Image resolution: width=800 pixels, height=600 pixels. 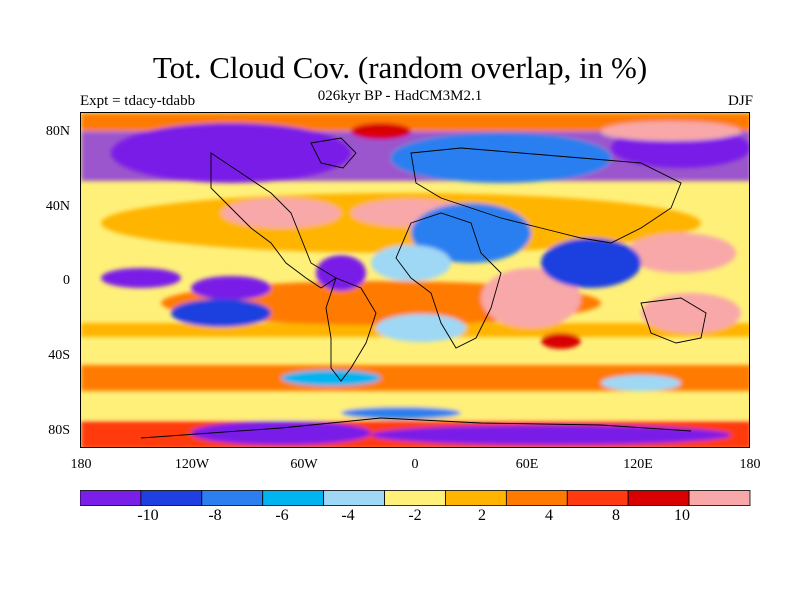 What do you see at coordinates (215, 515) in the screenshot?
I see `colorbar-label: -8` at bounding box center [215, 515].